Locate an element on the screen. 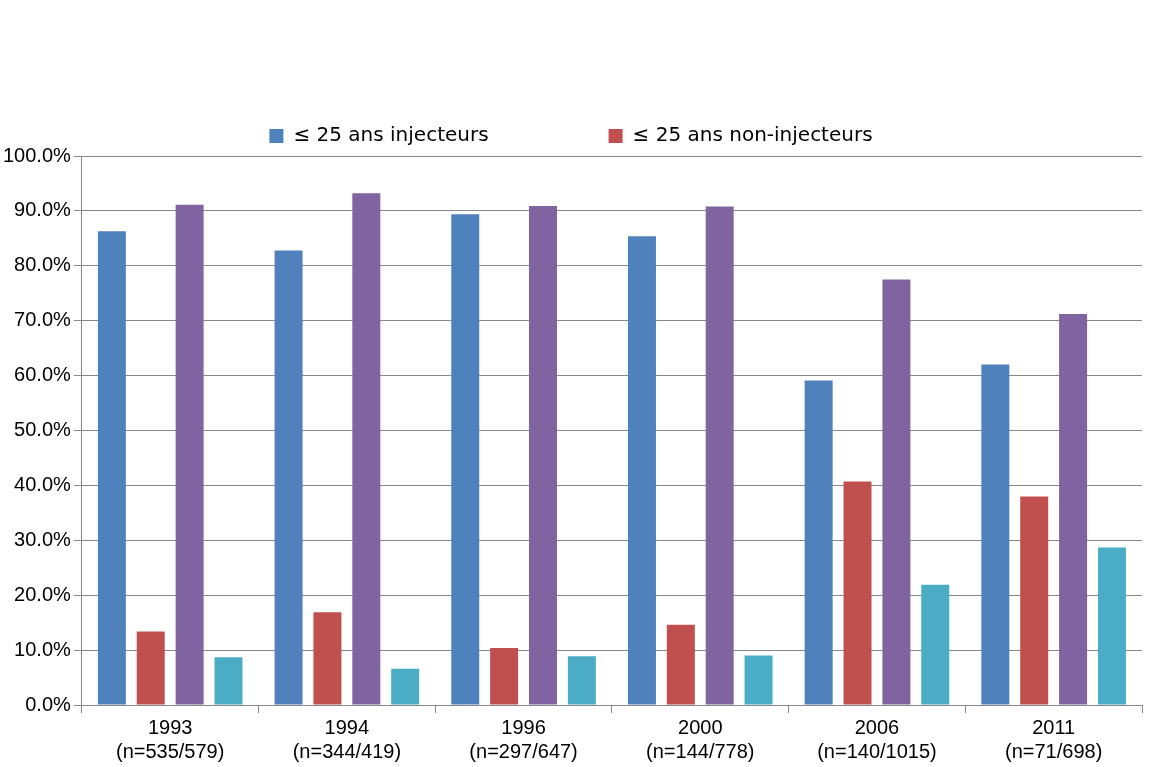  y-tick-label: 60.0% is located at coordinates (43, 374).